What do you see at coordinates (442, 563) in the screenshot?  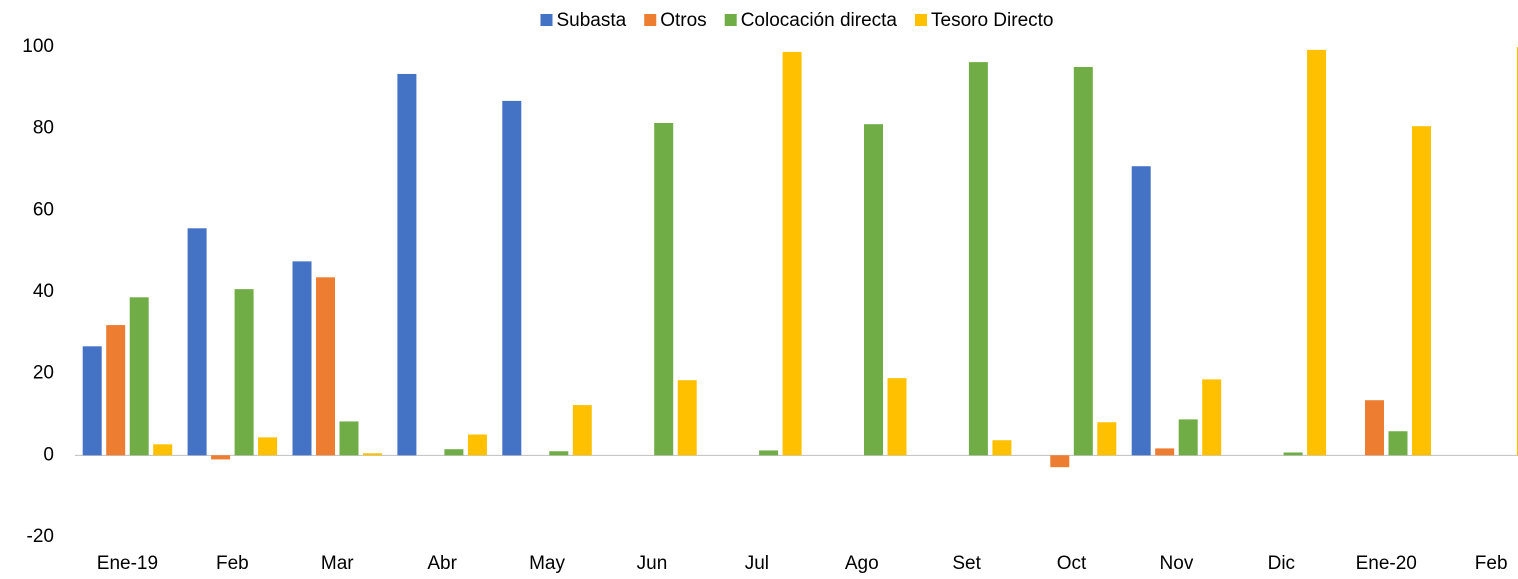 I see `x-tick-label: Abr` at bounding box center [442, 563].